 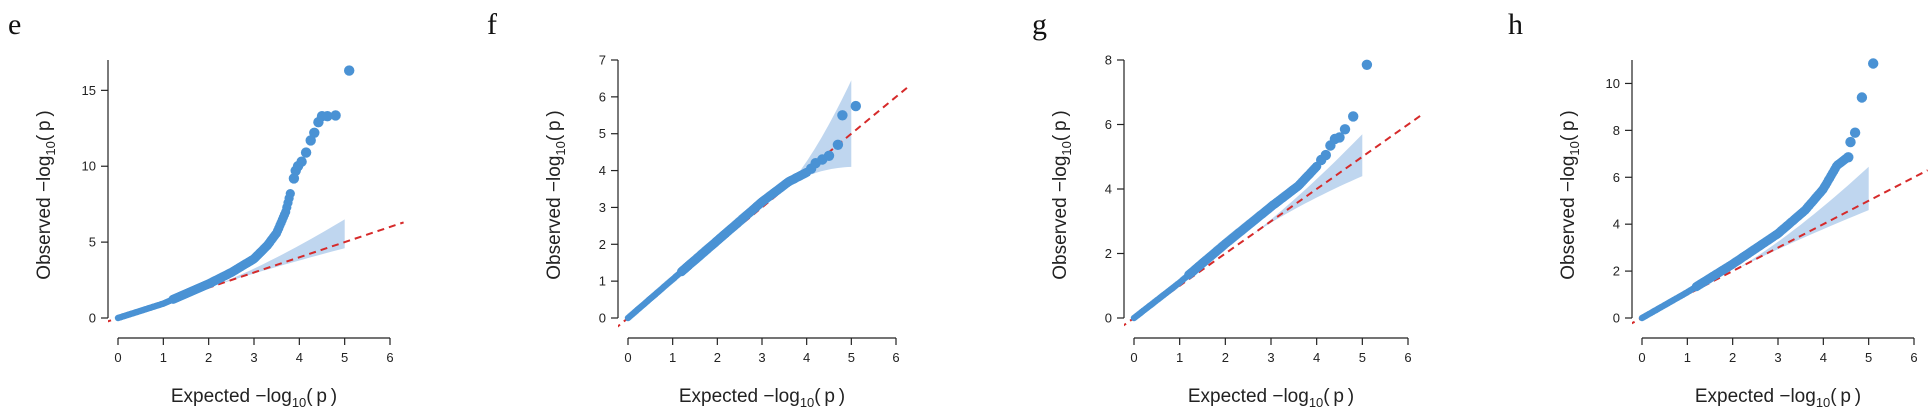 I want to click on plot-area-g, so click(x=1273, y=193).